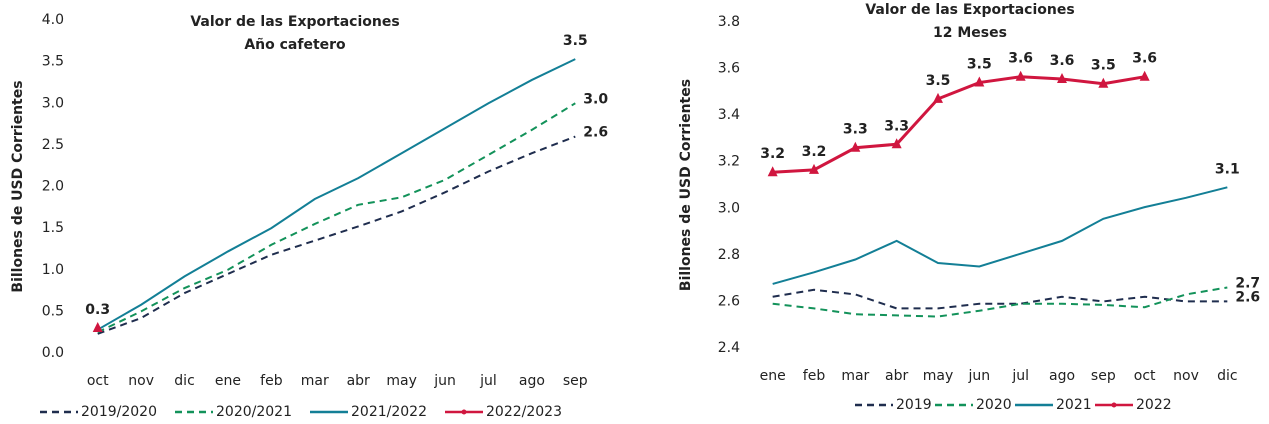  I want to click on legend-label: 2021/2022, so click(389, 412).